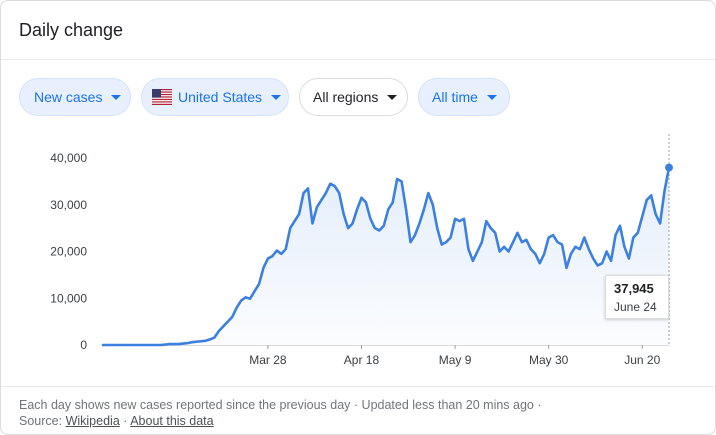  I want to click on region-filter-chip: All regions, so click(353, 97).